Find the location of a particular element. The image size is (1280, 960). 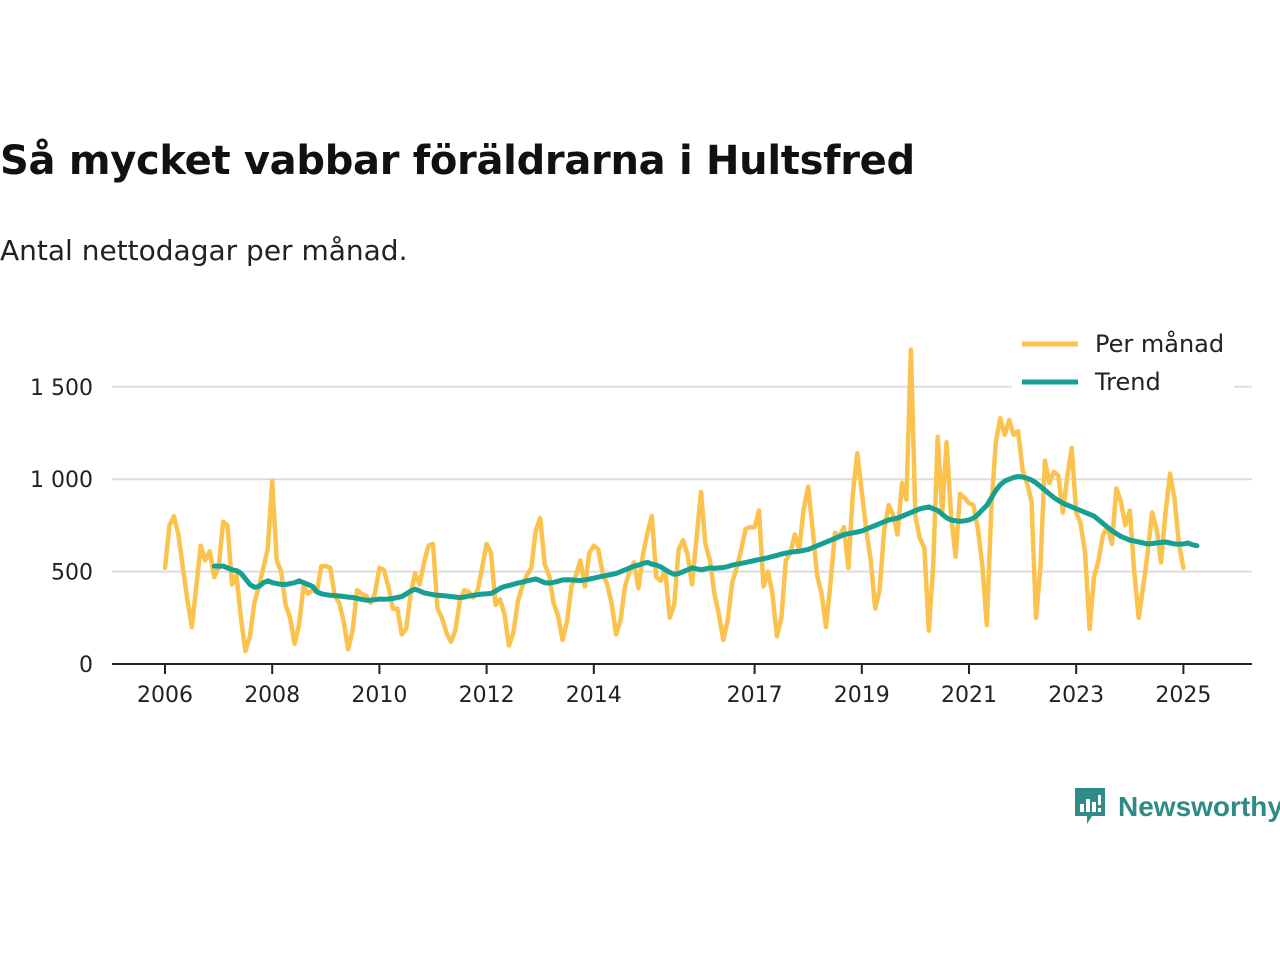

newsworthy-logo-icon is located at coordinates (1090, 806).